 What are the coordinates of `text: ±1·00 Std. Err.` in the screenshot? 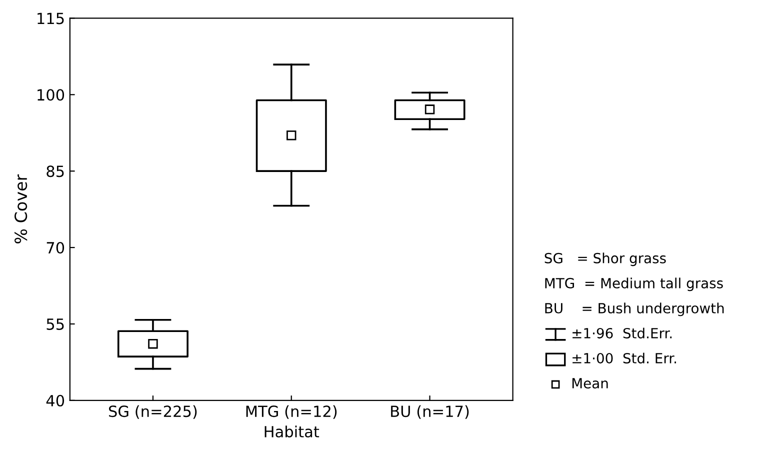 It's located at (624, 358).